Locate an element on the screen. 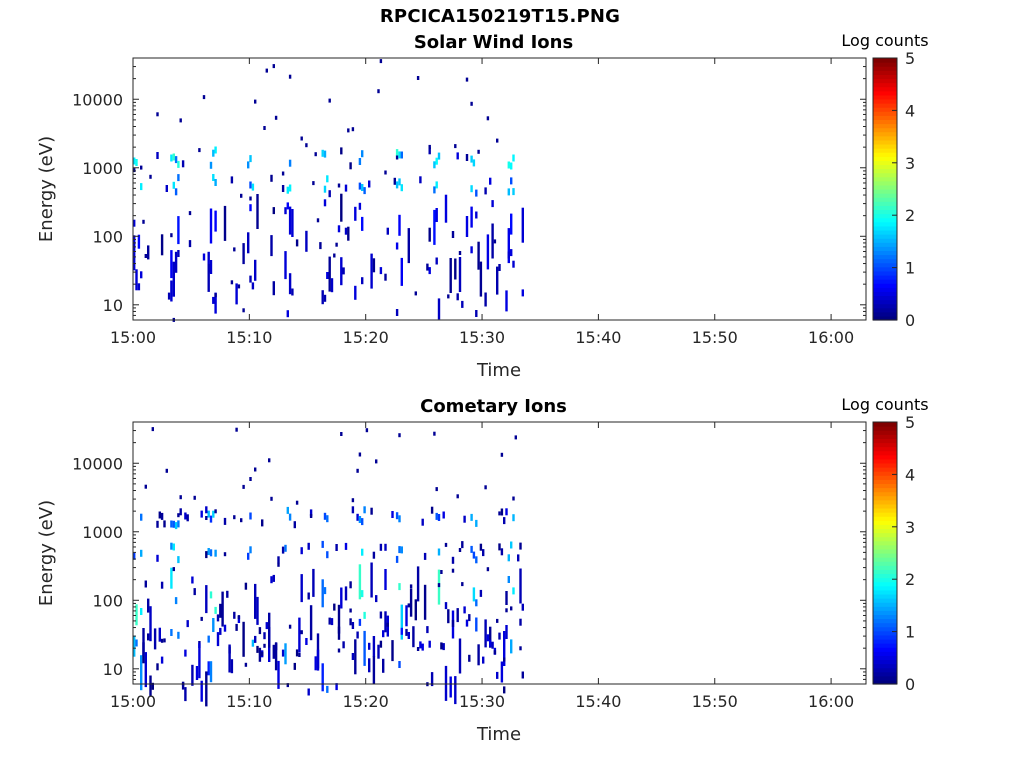 This screenshot has height=768, width=1024. x-tick-label: 15:40 is located at coordinates (598, 337).